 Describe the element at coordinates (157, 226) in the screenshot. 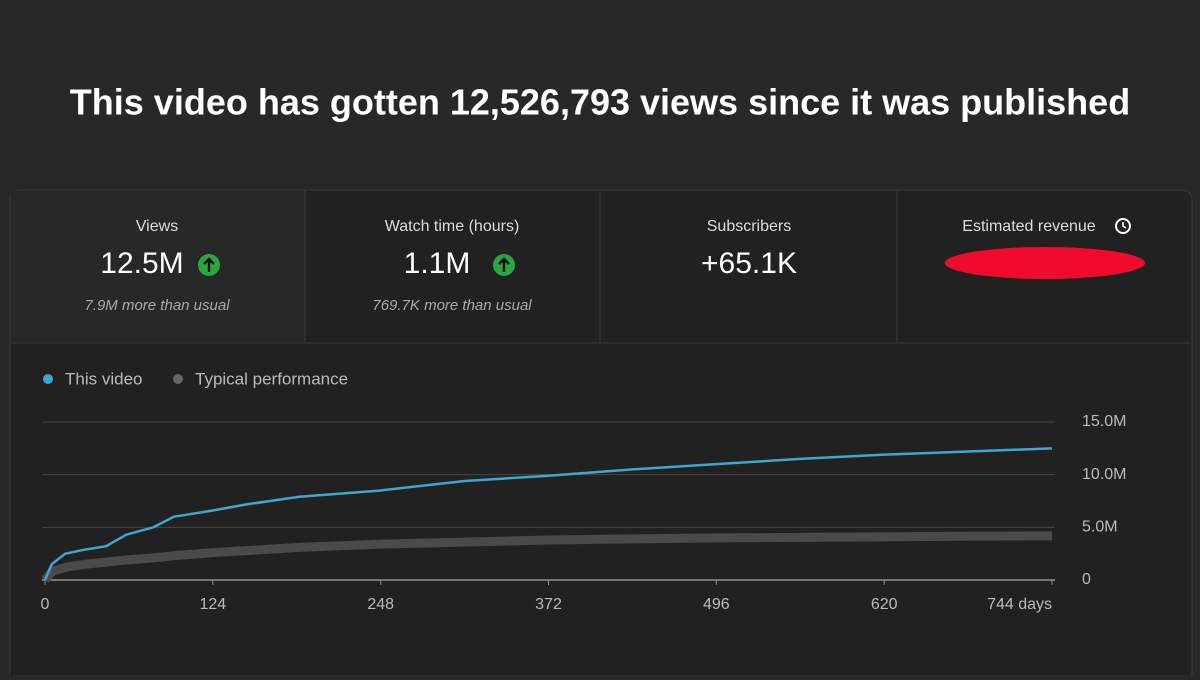

I see `card-label: Views` at that location.